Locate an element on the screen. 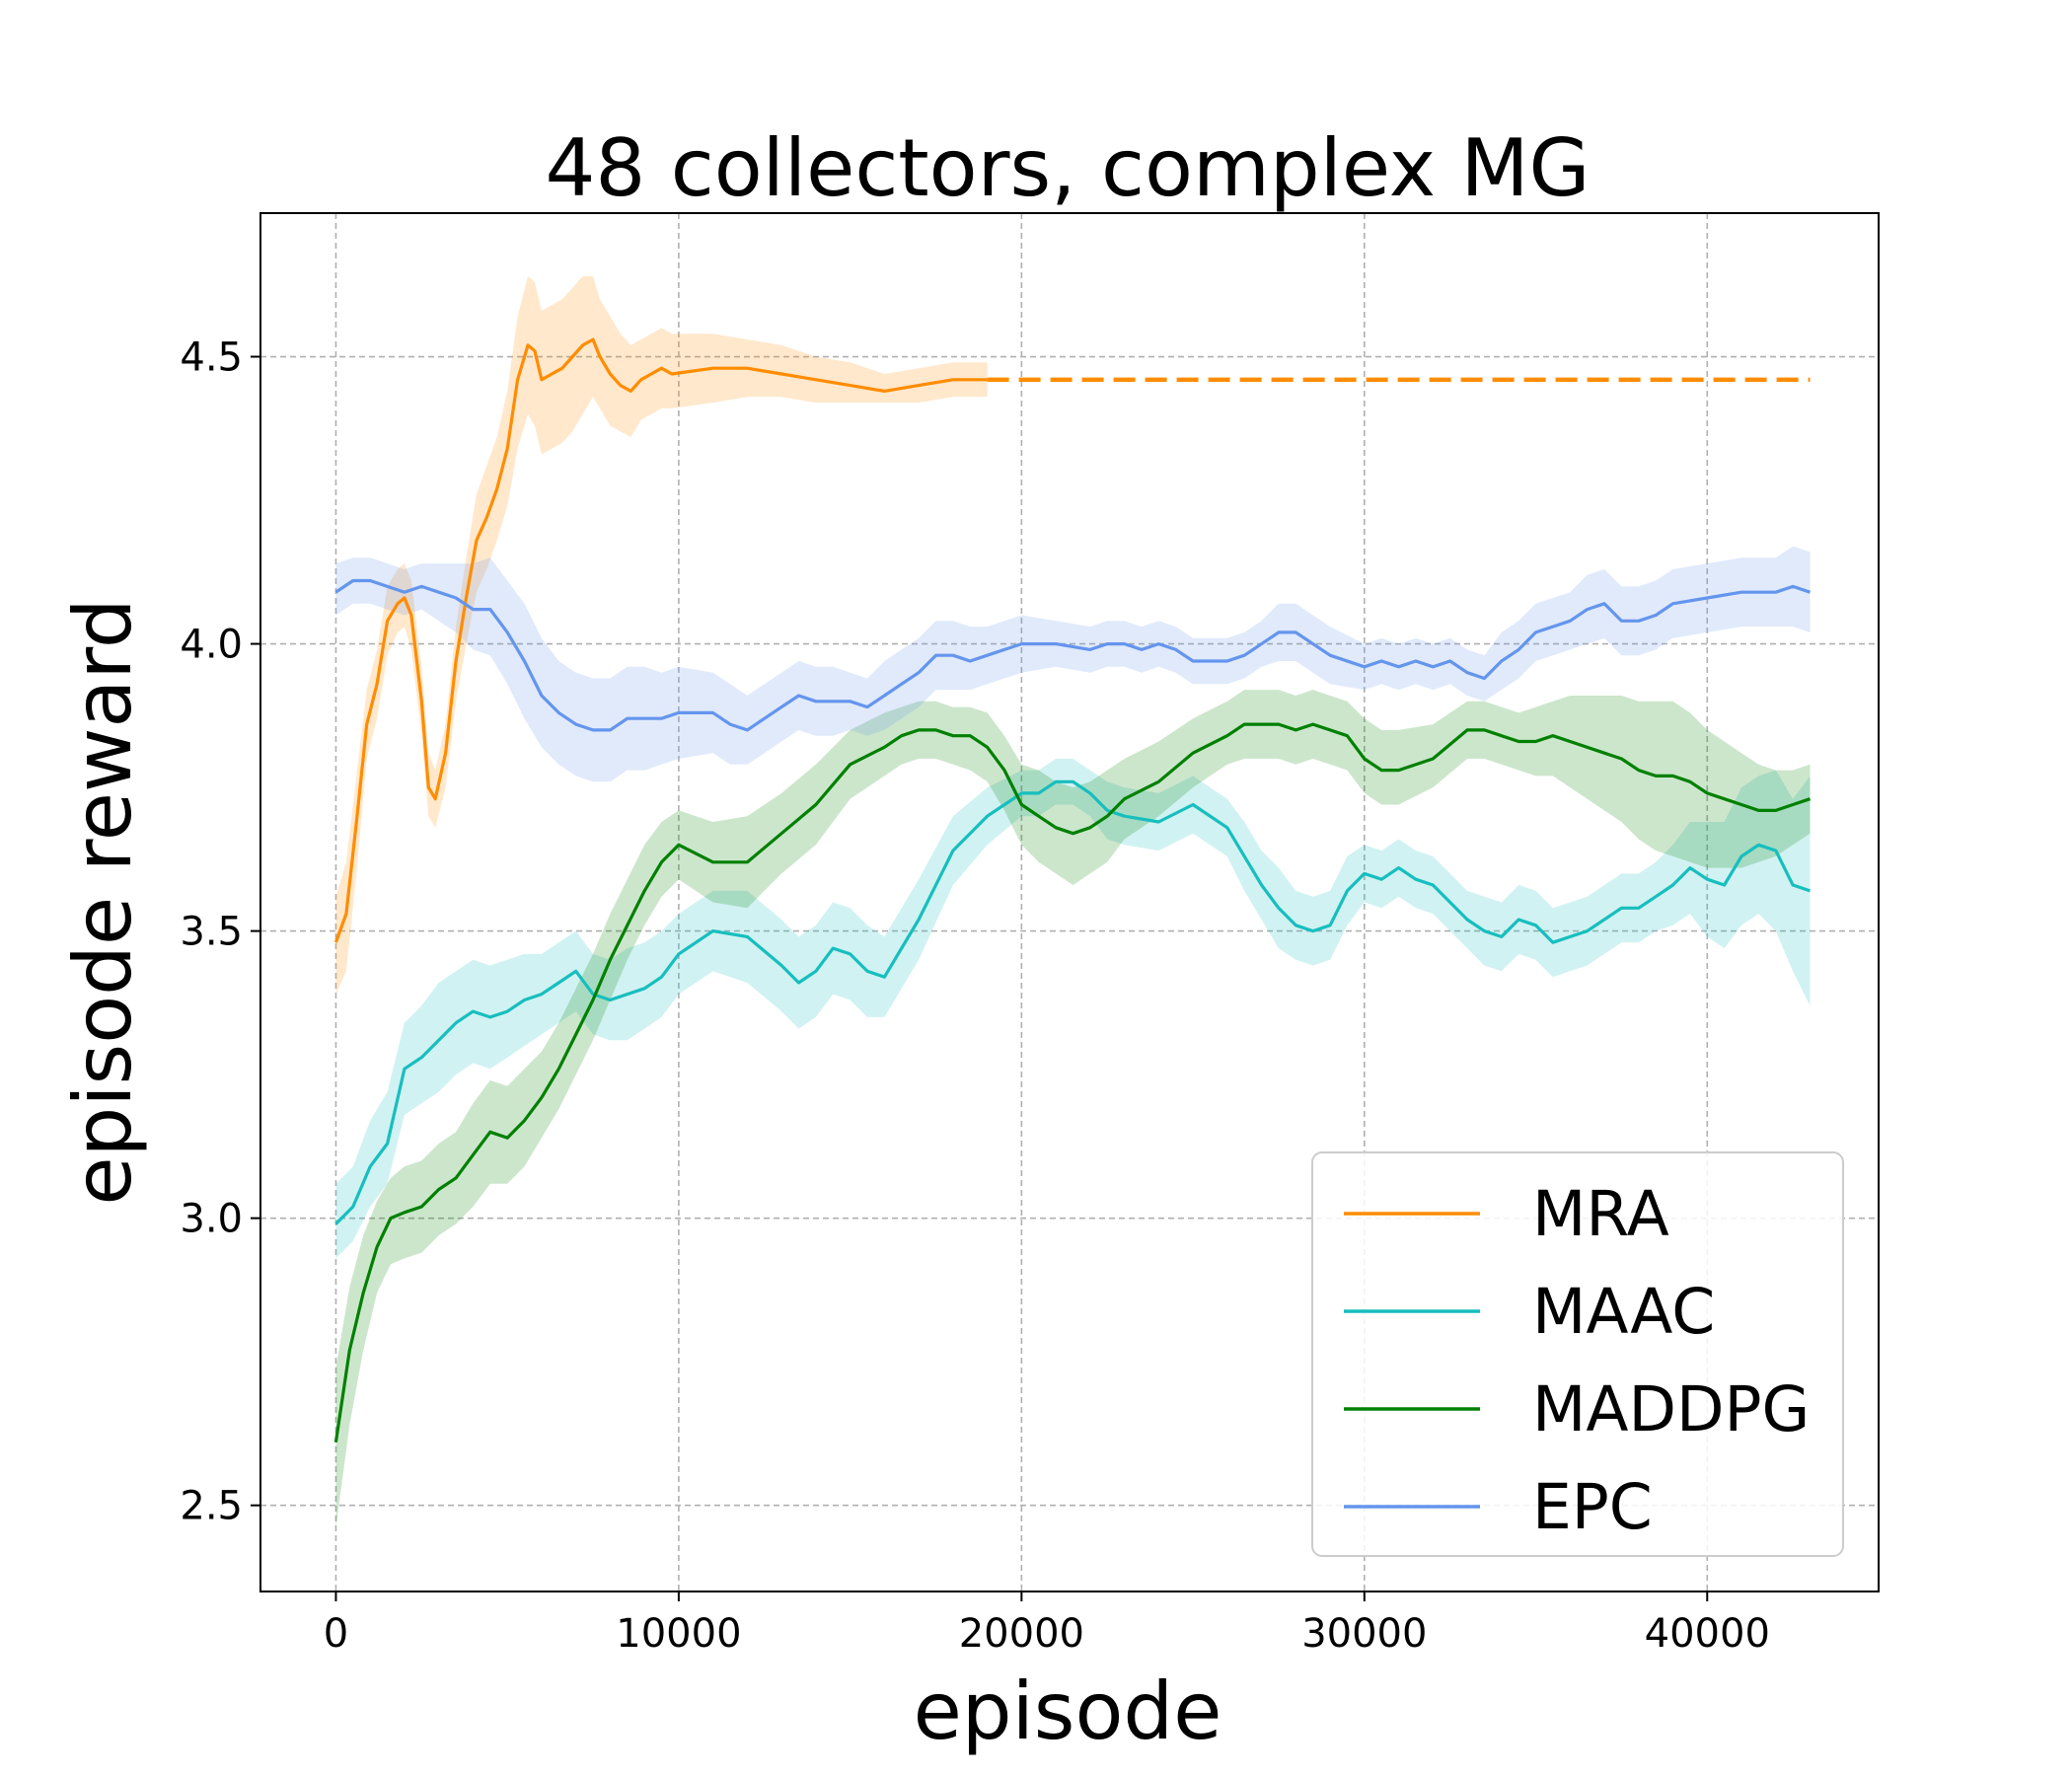 The width and height of the screenshot is (2072, 1776). epc-band is located at coordinates (1073, 664).